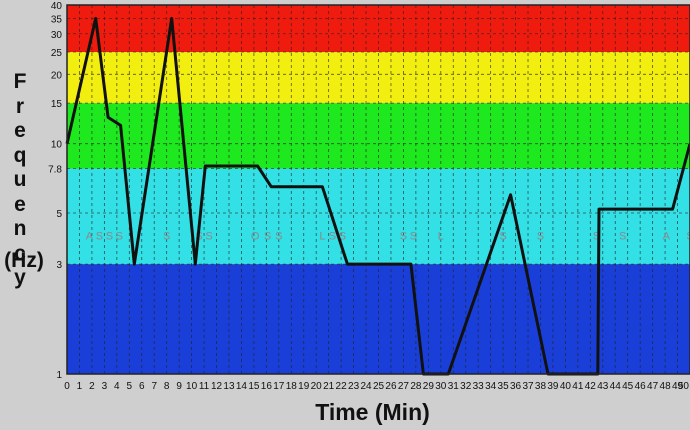 Image resolution: width=690 pixels, height=430 pixels. Describe the element at coordinates (553, 386) in the screenshot. I see `x-tick-label: 39` at that location.